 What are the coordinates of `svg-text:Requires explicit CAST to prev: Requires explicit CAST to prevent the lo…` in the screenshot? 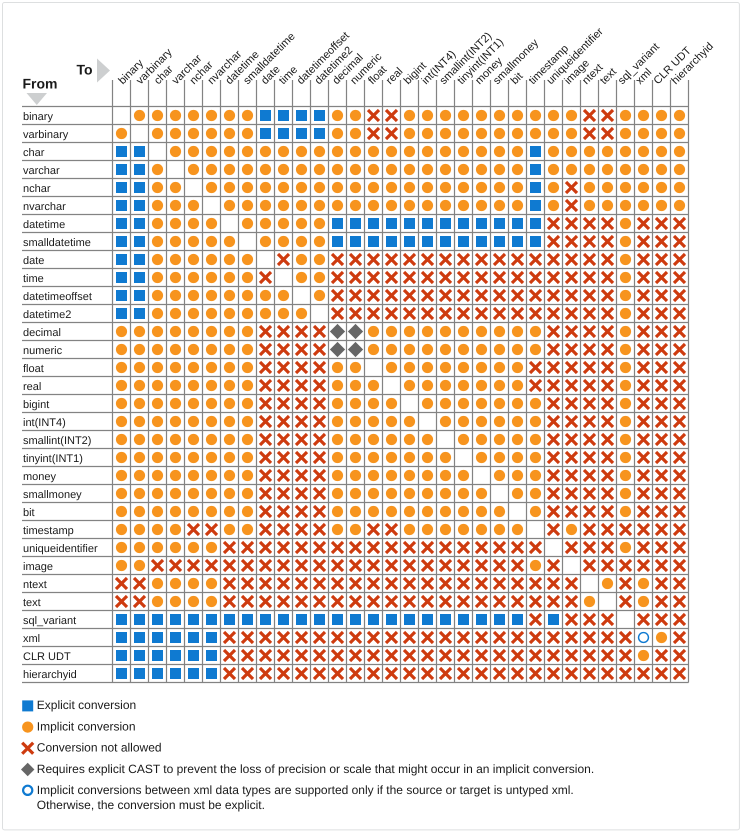 It's located at (315, 769).